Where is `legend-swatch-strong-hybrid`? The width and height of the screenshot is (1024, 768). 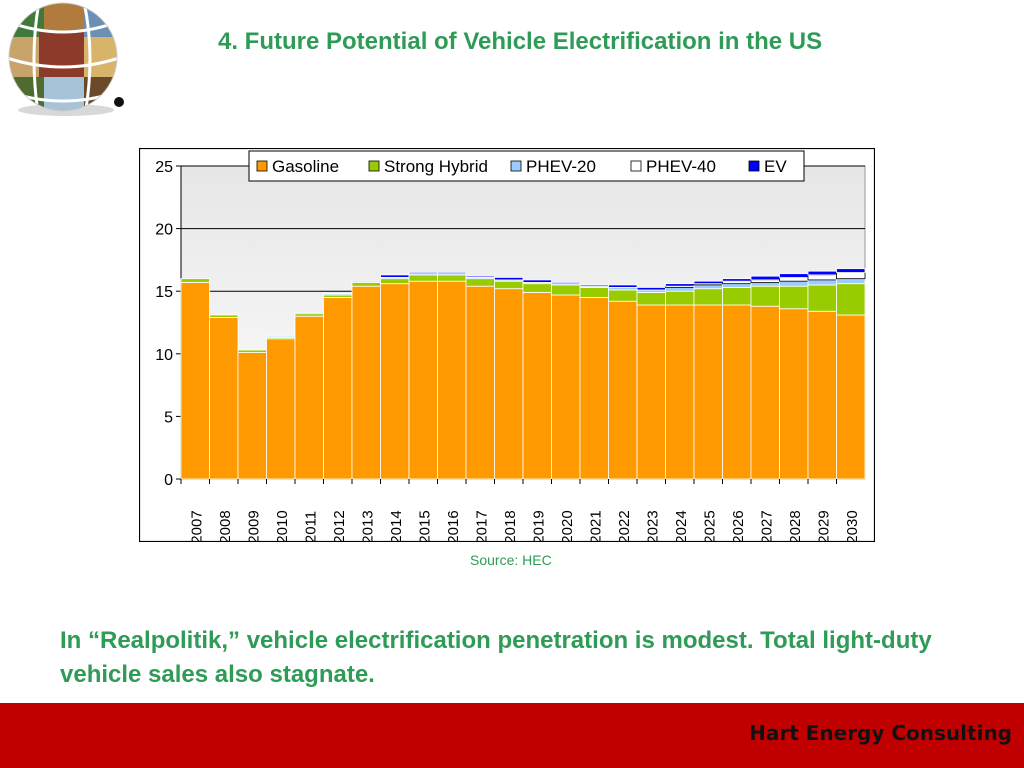 legend-swatch-strong-hybrid is located at coordinates (374, 166).